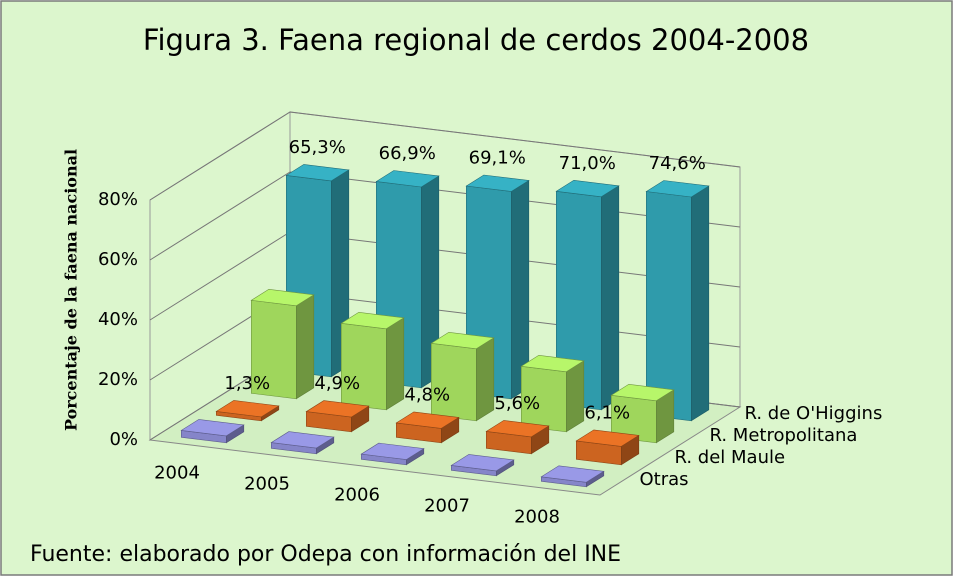 The image size is (953, 576). I want to click on data-label: 66,9%, so click(407, 153).